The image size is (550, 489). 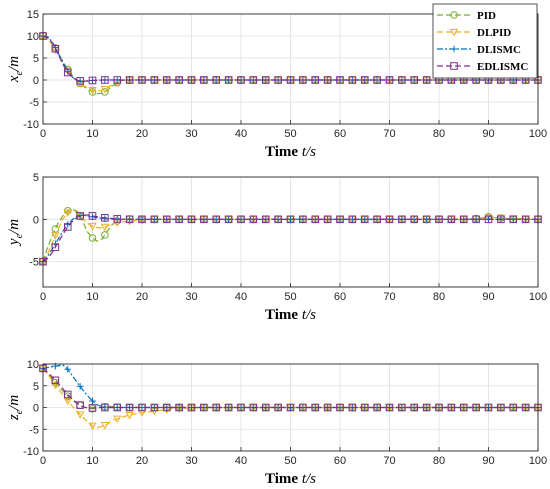 What do you see at coordinates (15, 233) in the screenshot?
I see `y-axis-label: ye/m` at bounding box center [15, 233].